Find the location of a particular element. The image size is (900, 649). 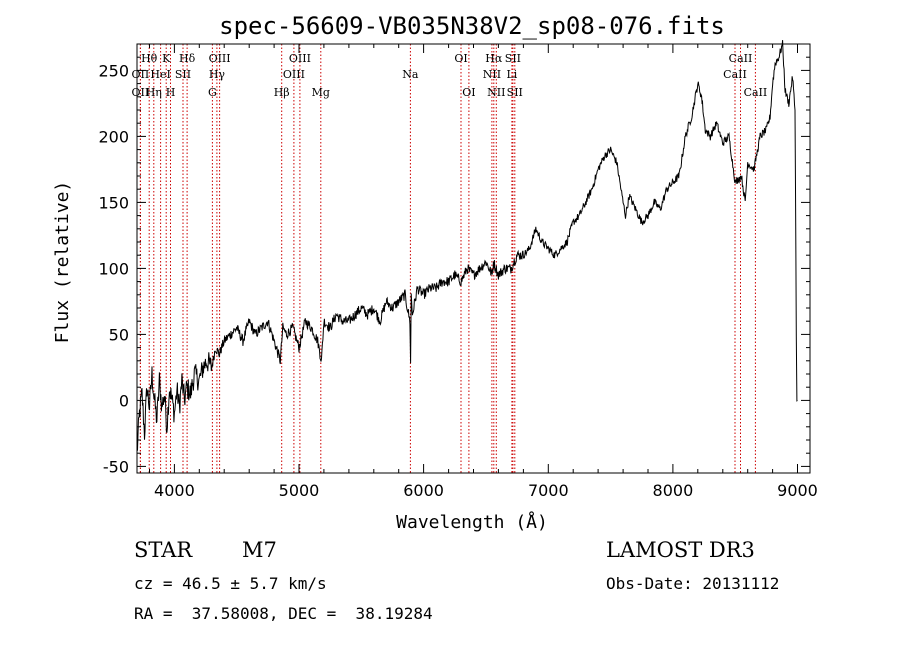

observation-date: Obs-Date: 20131112 is located at coordinates (693, 583).